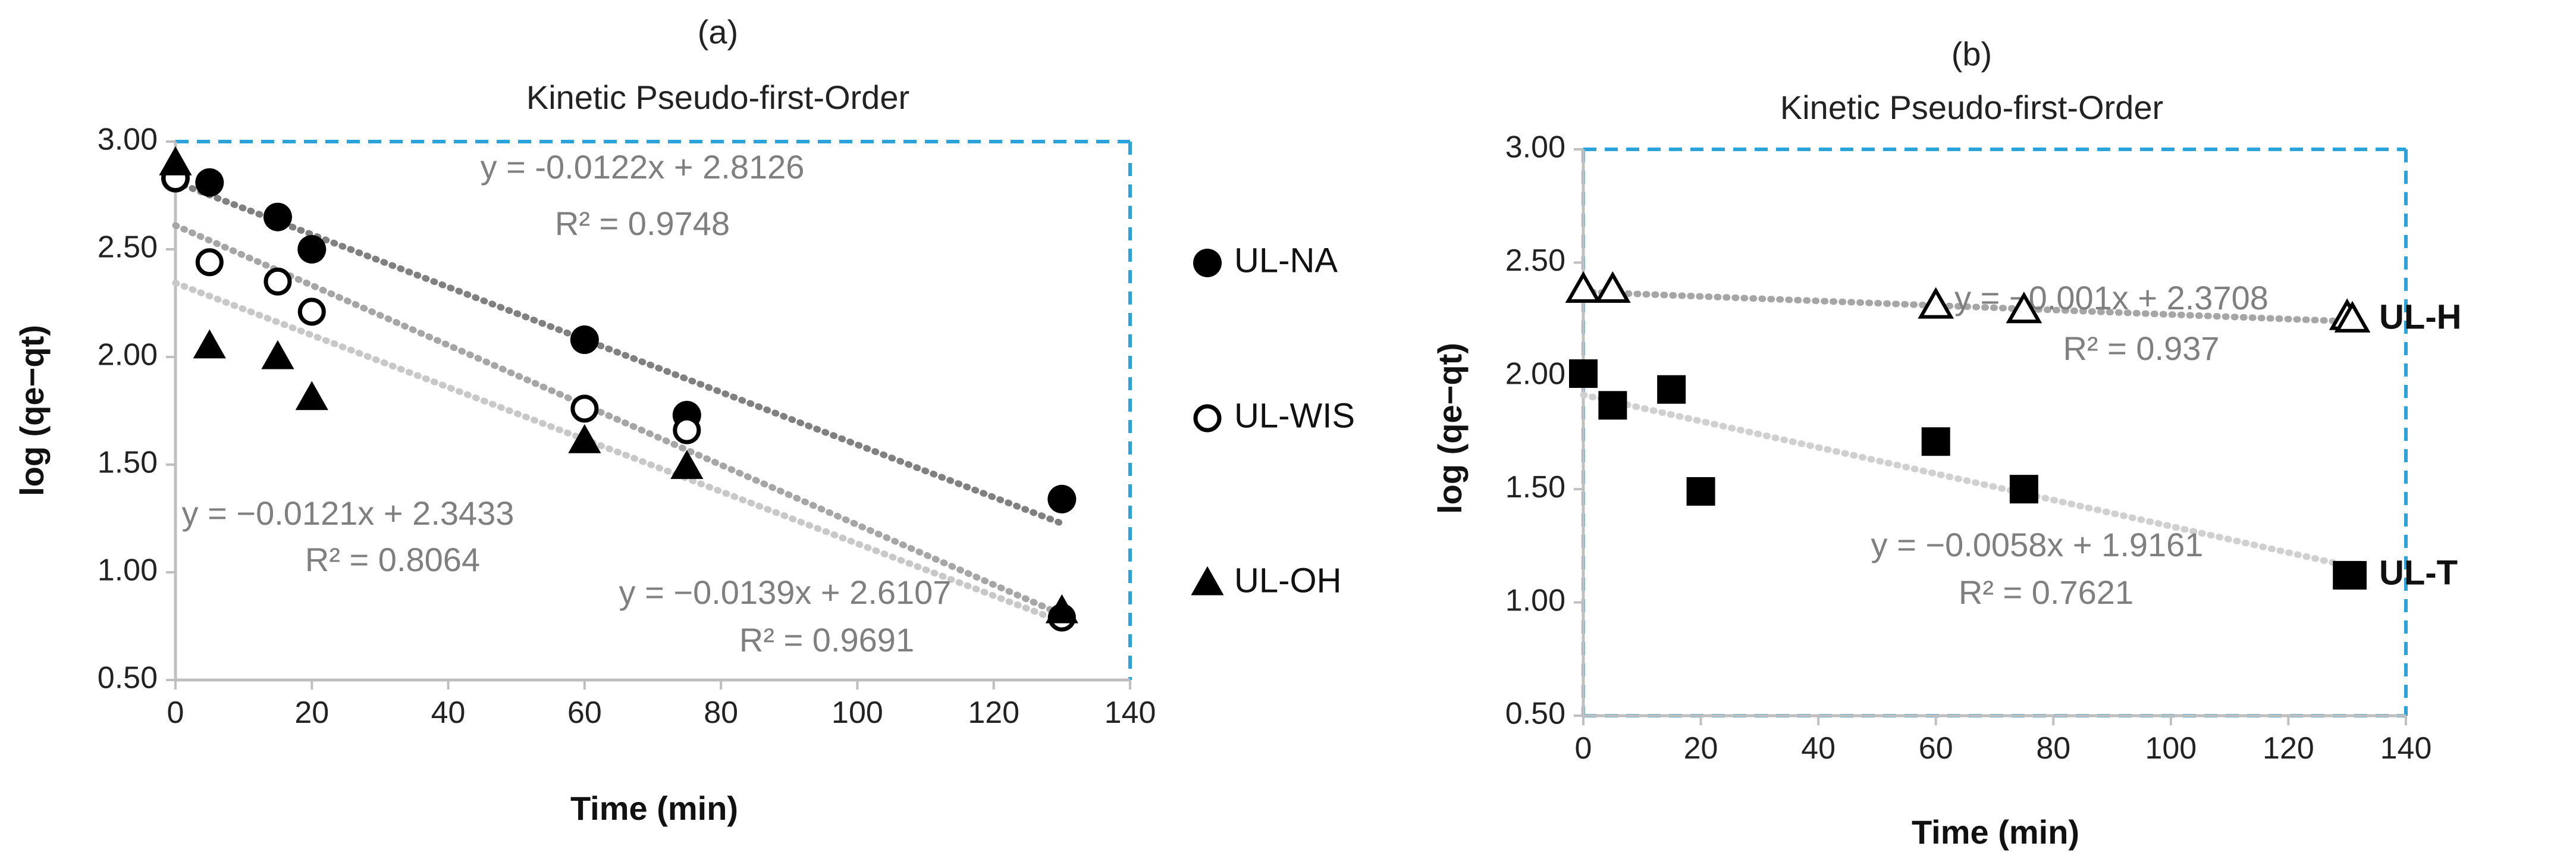  Describe the element at coordinates (2037, 544) in the screenshot. I see `trendline-equation: y = −0.0058x + 1.9161` at that location.